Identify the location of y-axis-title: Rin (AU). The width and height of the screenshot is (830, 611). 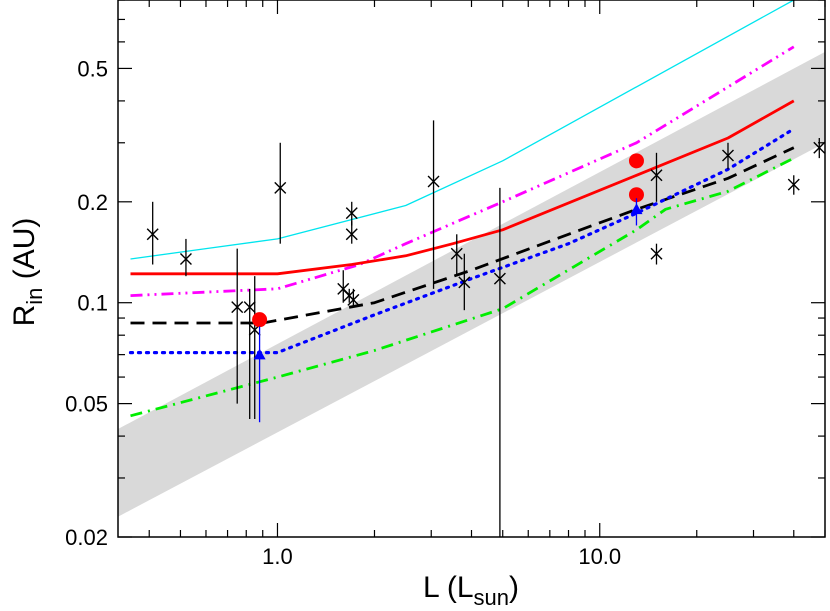
(27, 272).